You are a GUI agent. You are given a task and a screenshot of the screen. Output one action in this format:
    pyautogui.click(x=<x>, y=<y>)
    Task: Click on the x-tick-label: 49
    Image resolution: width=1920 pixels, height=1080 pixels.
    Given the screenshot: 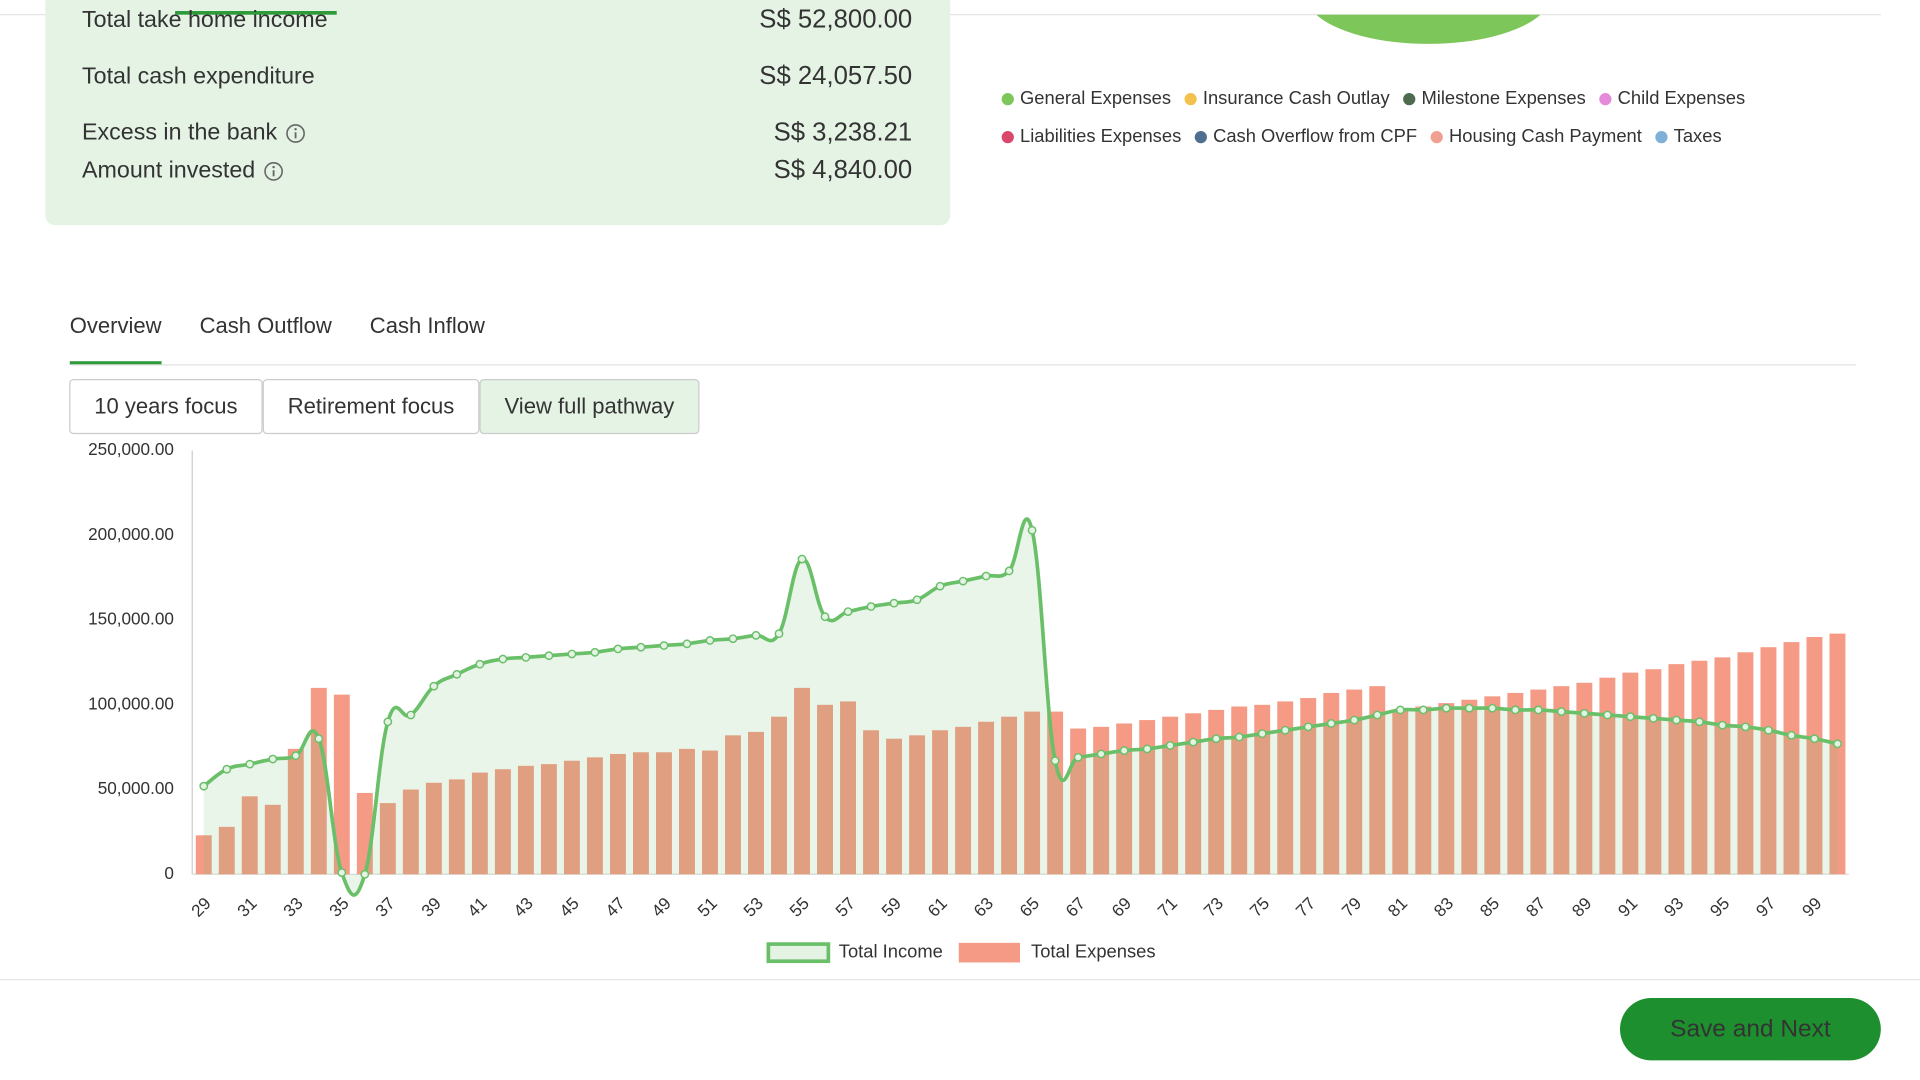 What is the action you would take?
    pyautogui.click(x=661, y=907)
    